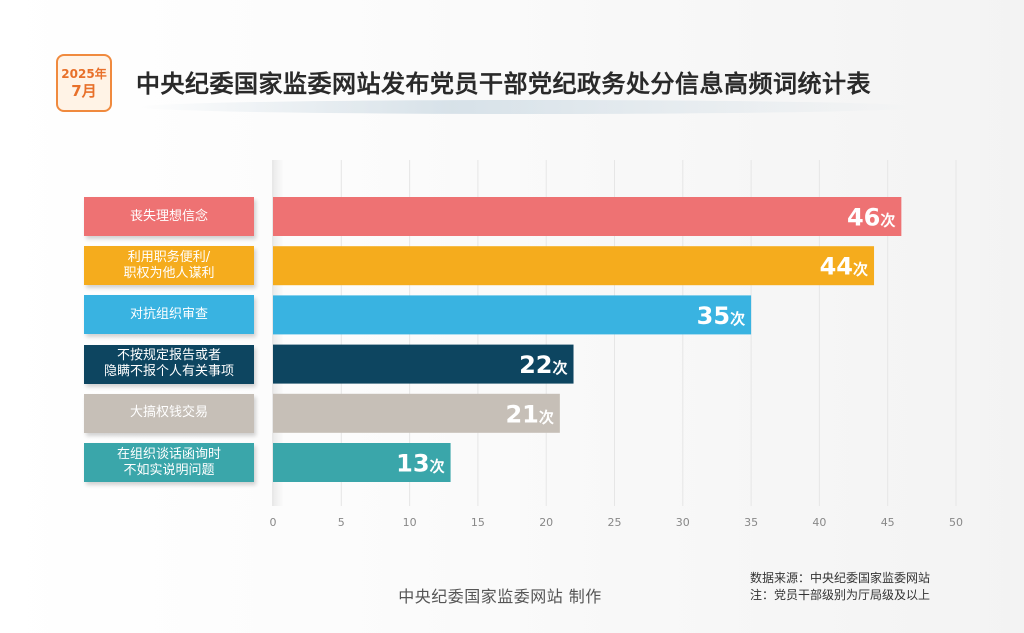  What do you see at coordinates (888, 522) in the screenshot?
I see `x-tick-label: 45` at bounding box center [888, 522].